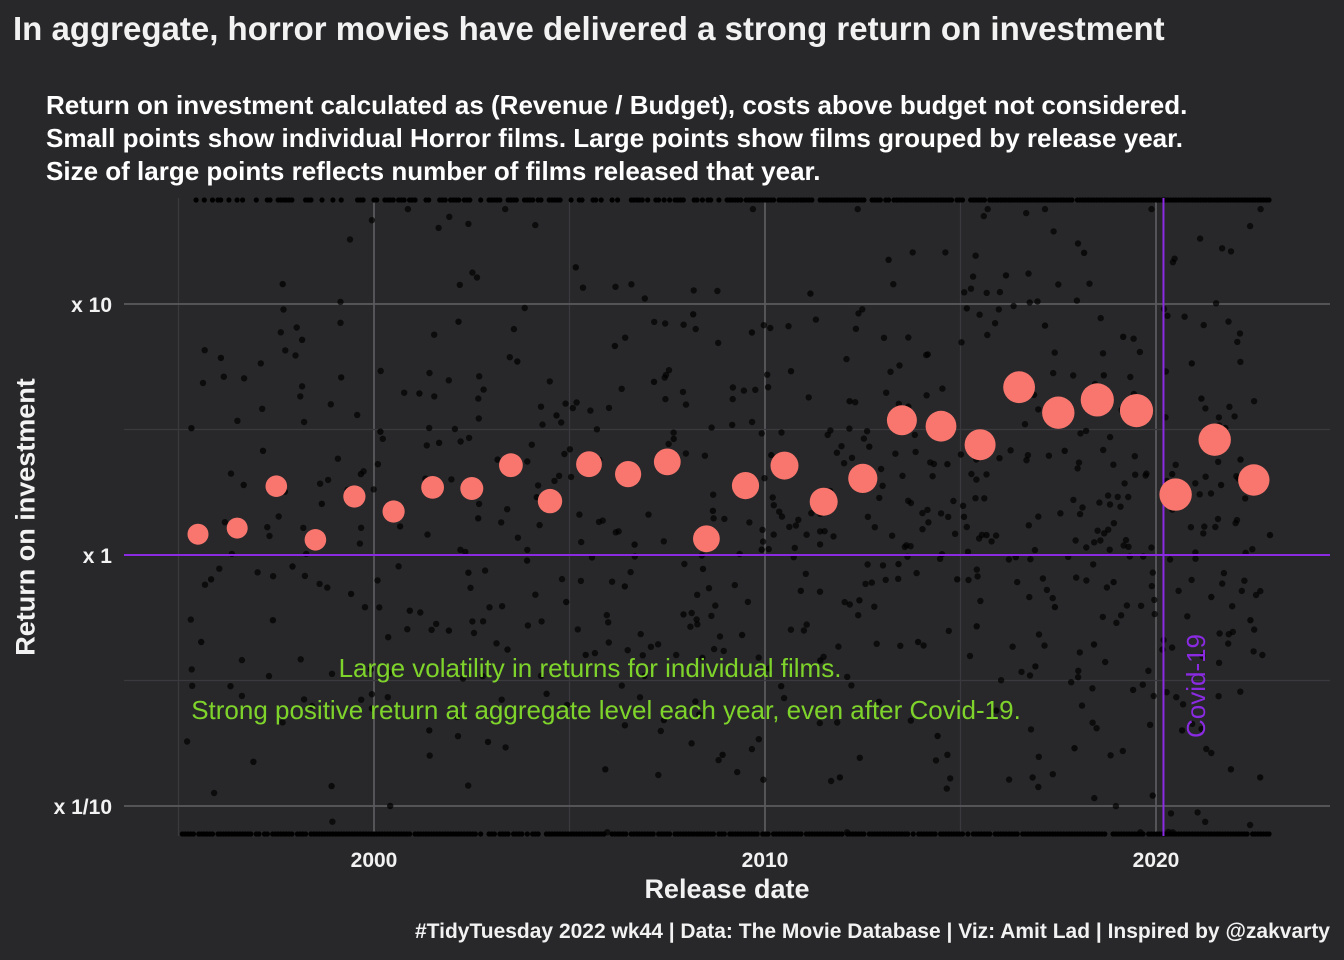 The height and width of the screenshot is (960, 1344). I want to click on year-point-2022, so click(1254, 480).